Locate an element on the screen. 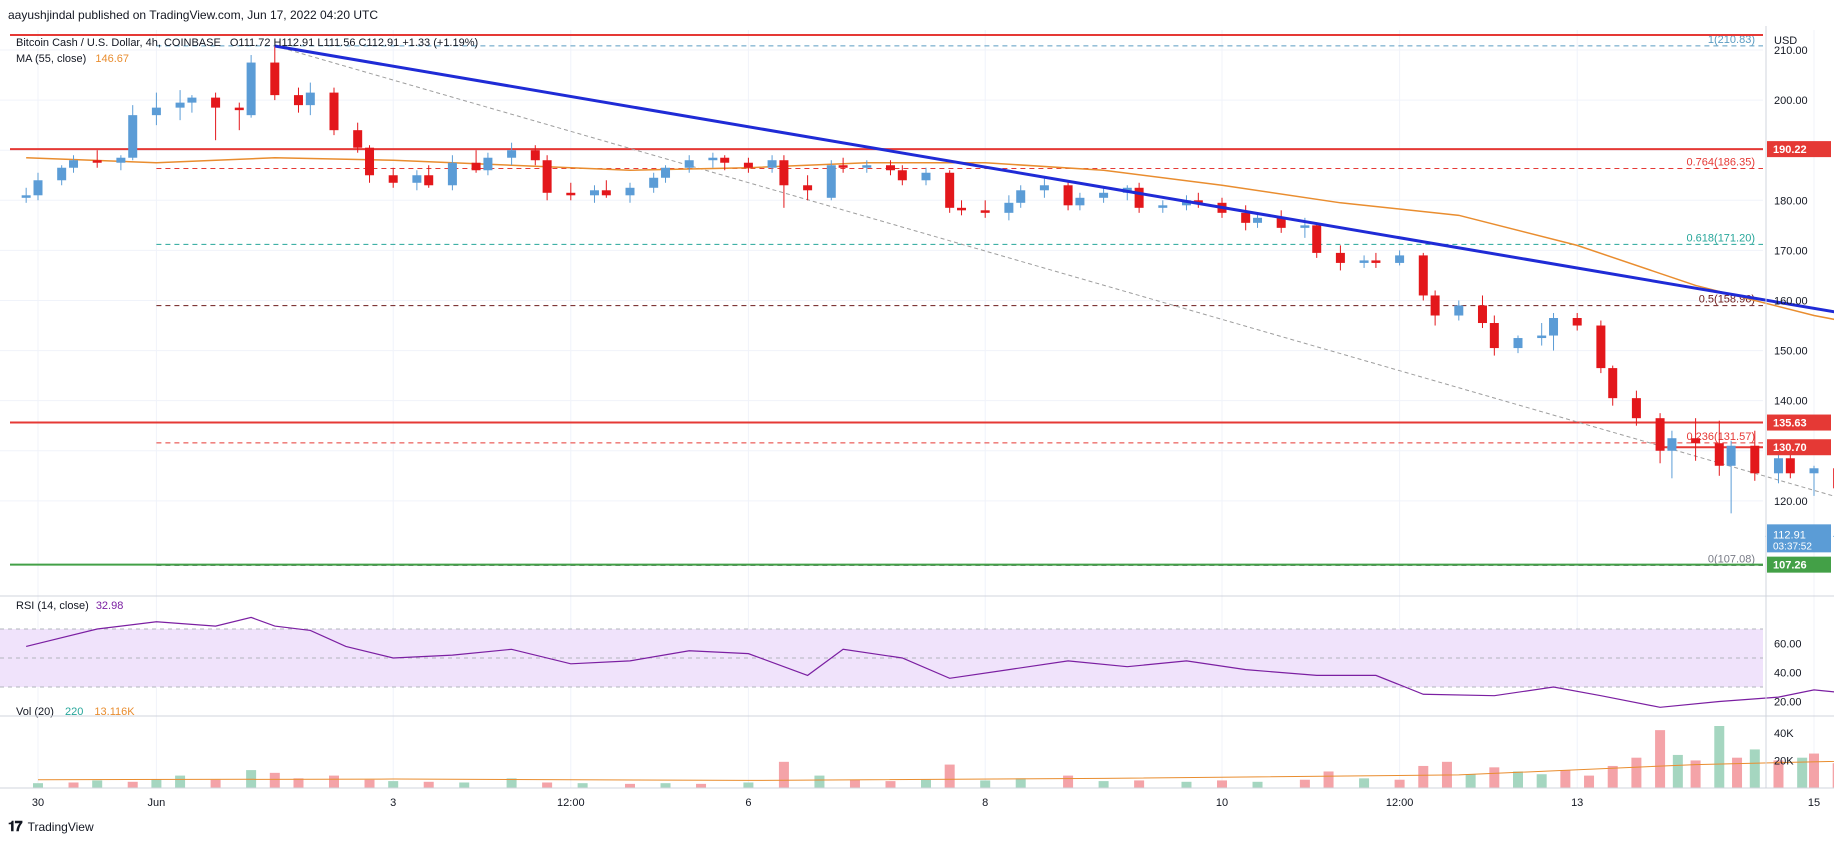  fib-level-label: 0.764(186.35) is located at coordinates (1721, 162).